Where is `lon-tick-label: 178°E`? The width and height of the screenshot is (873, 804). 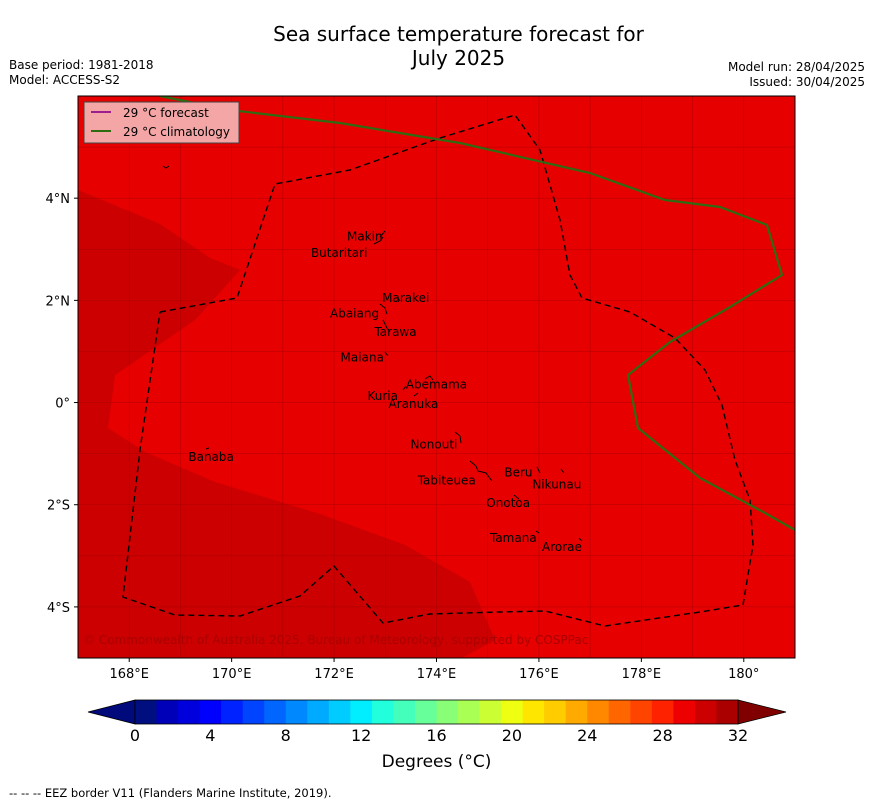
lon-tick-label: 178°E is located at coordinates (642, 674).